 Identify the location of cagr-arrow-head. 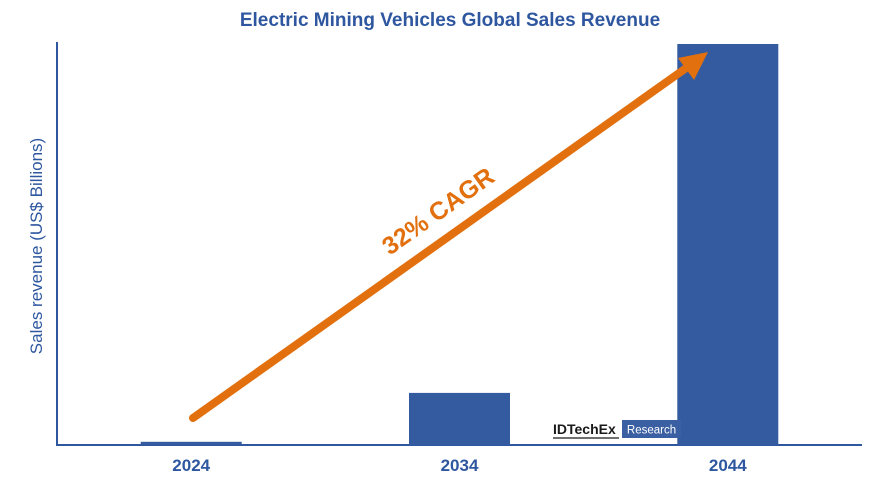
(693, 66).